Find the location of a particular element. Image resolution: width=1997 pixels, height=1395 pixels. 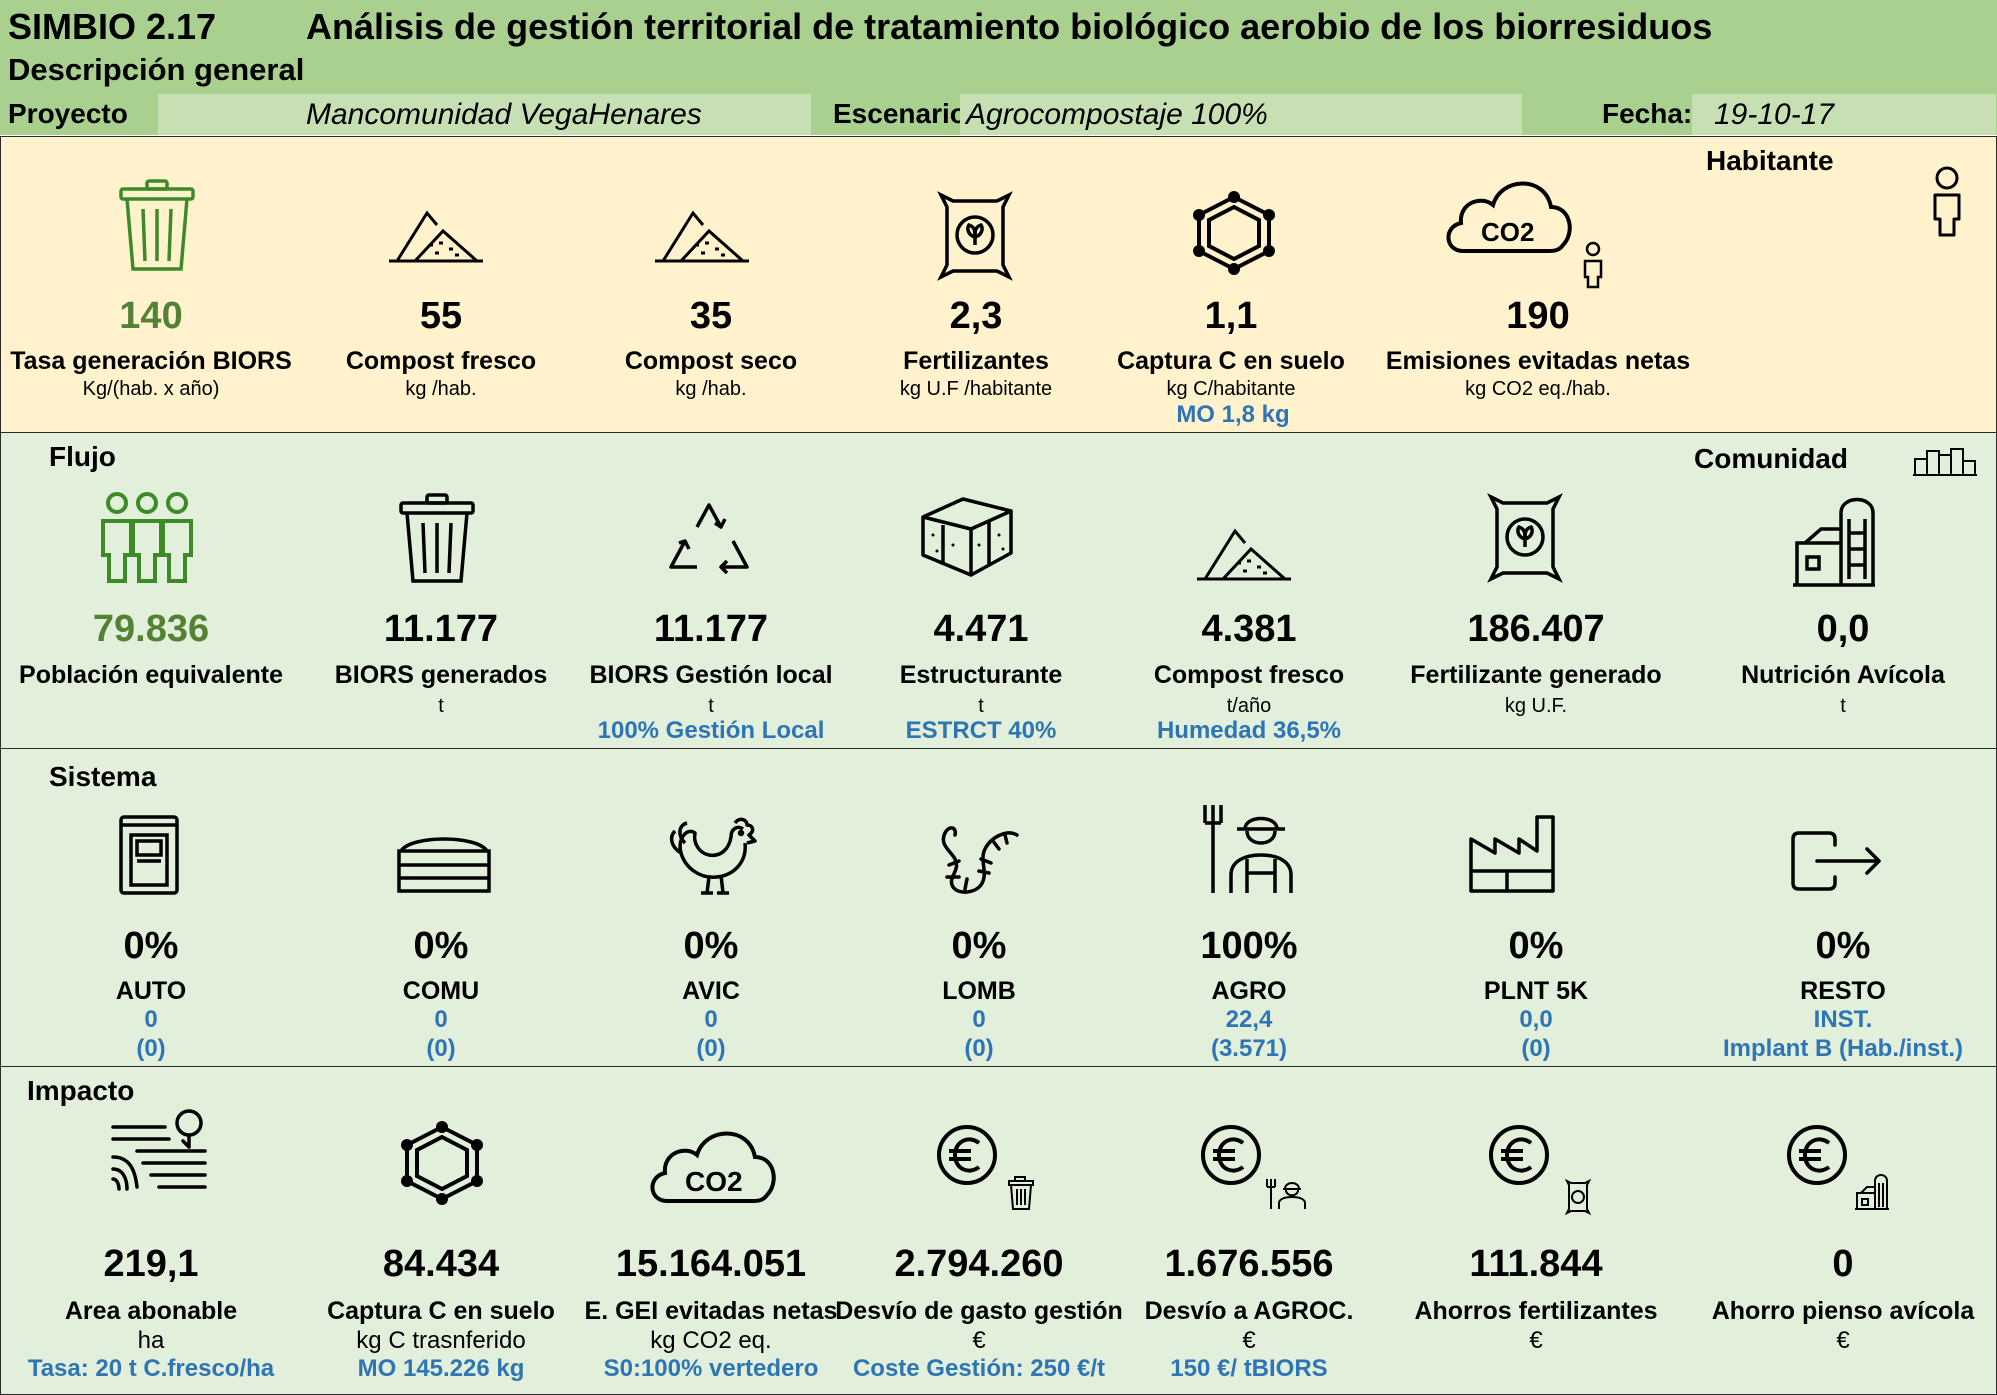

flujo-name: BIORS Gestión local is located at coordinates (711, 675).